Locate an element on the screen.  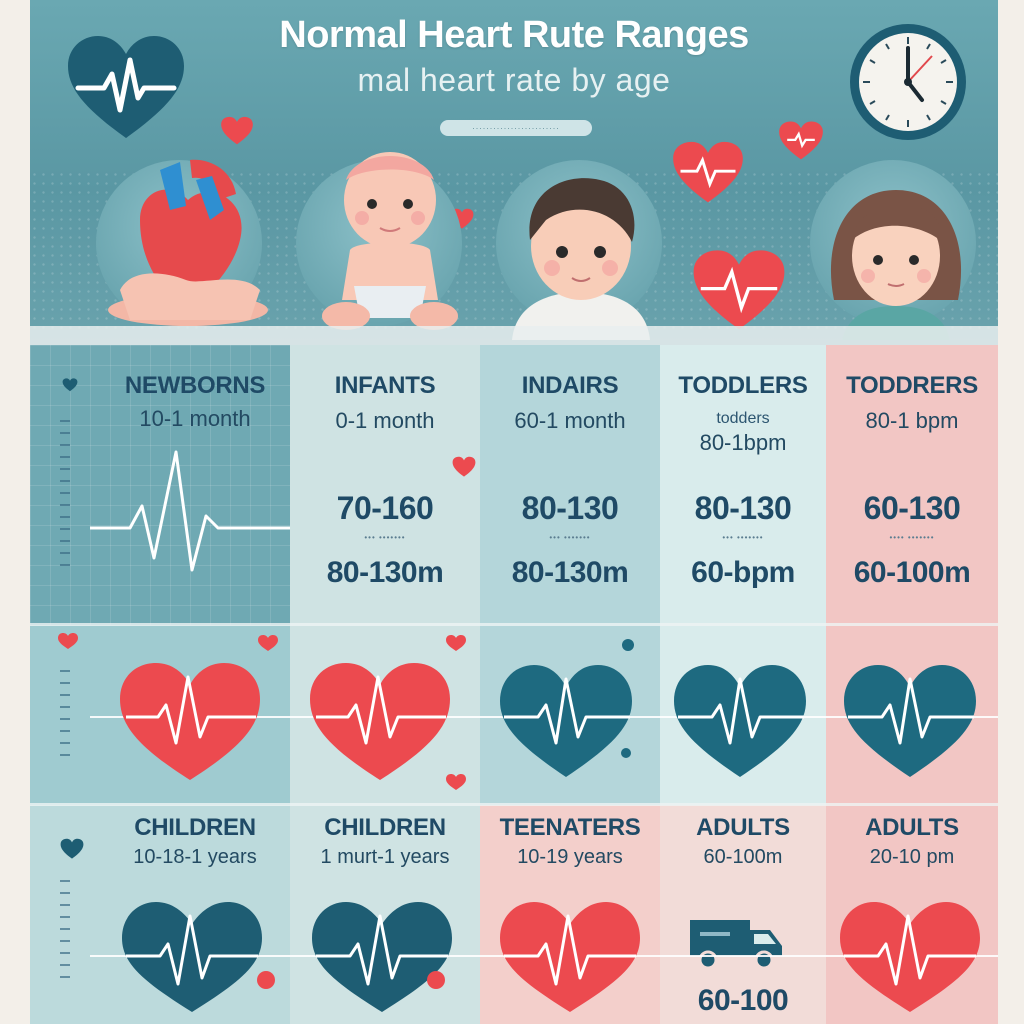
newborns-title: NEWBORNS is located at coordinates (195, 385).